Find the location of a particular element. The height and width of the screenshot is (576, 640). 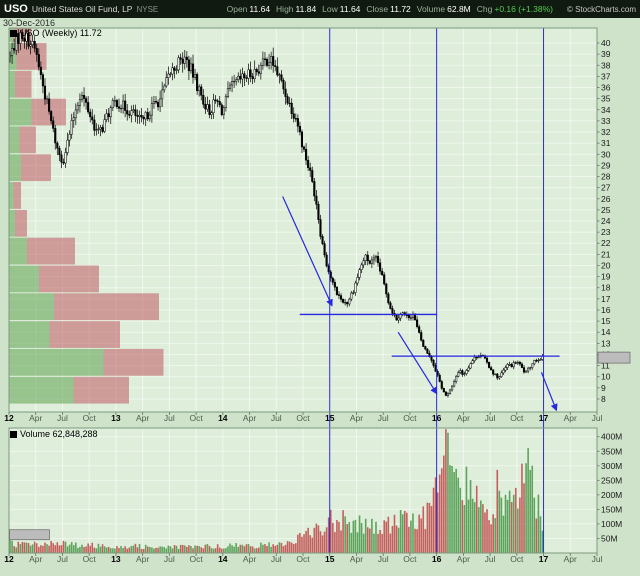

svg-text: 33 is located at coordinates (606, 121).